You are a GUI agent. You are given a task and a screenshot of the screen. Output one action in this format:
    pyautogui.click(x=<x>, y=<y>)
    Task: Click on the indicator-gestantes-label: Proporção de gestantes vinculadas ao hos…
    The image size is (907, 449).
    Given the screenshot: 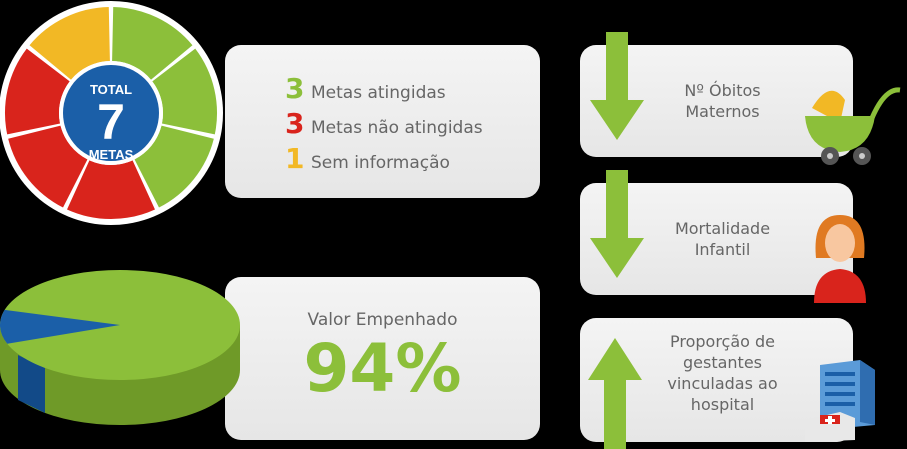 What is the action you would take?
    pyautogui.click(x=722, y=373)
    